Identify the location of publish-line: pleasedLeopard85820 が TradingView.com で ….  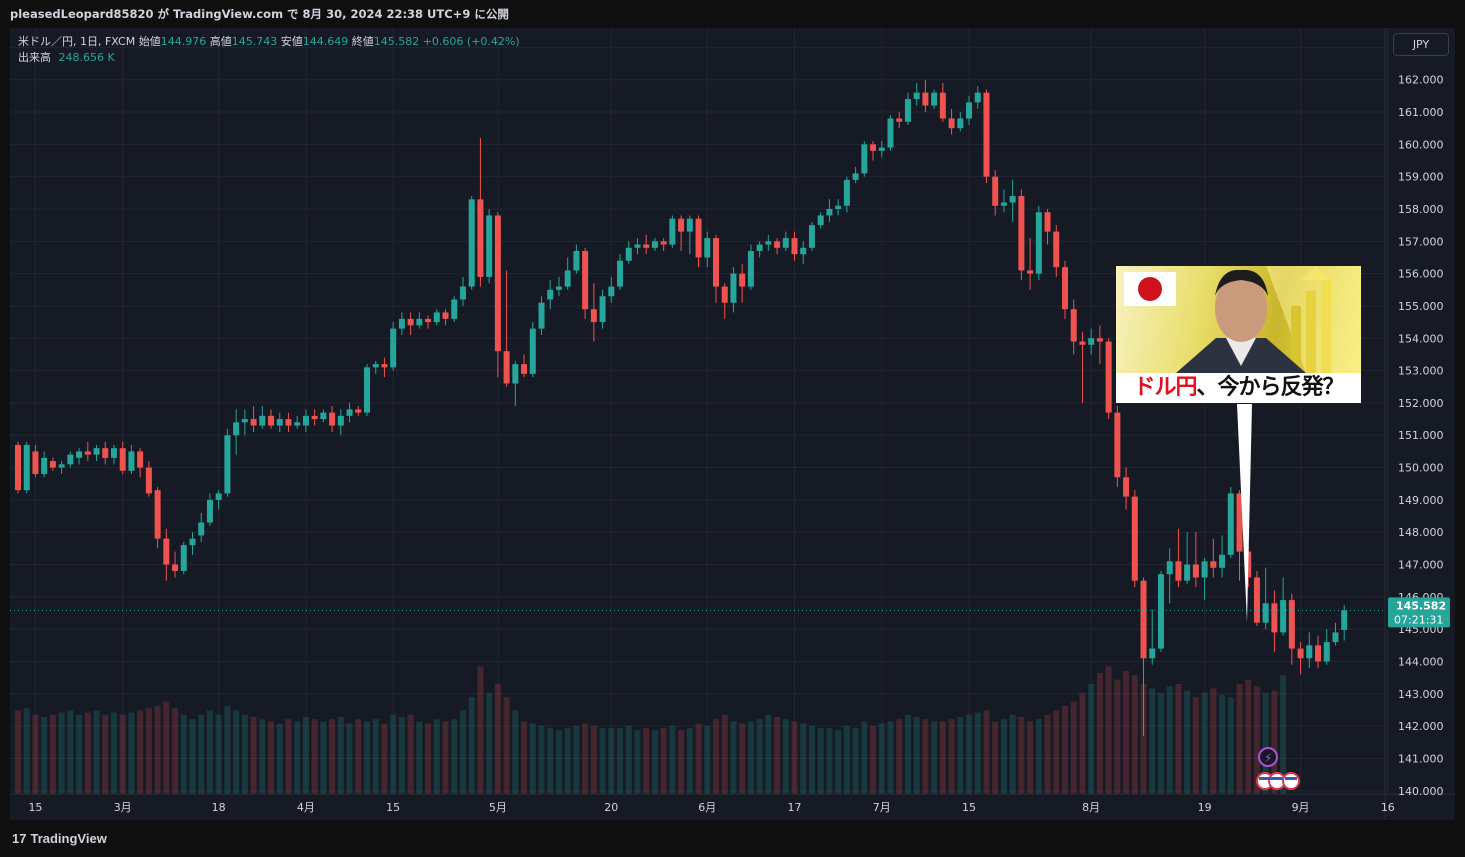
(259, 14).